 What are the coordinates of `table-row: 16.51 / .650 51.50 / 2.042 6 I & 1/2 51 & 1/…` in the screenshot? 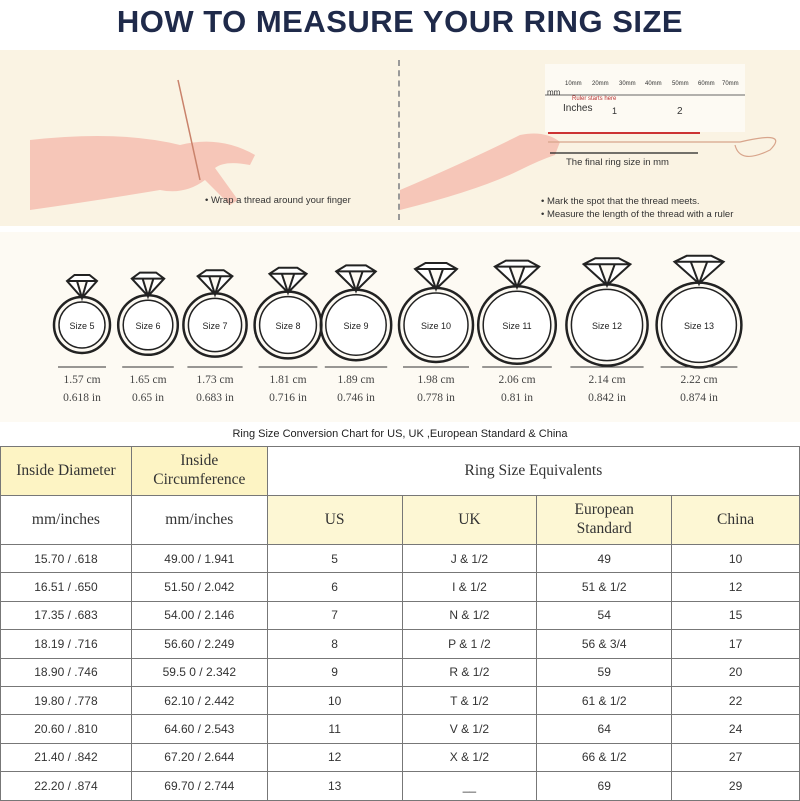 It's located at (400, 587).